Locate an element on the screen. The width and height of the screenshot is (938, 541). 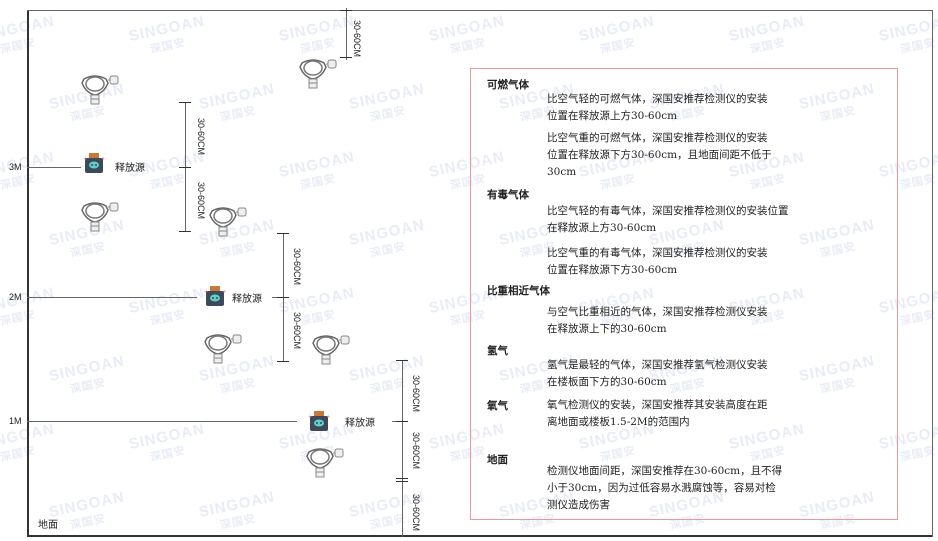
right-edge-line is located at coordinates (932, 273).